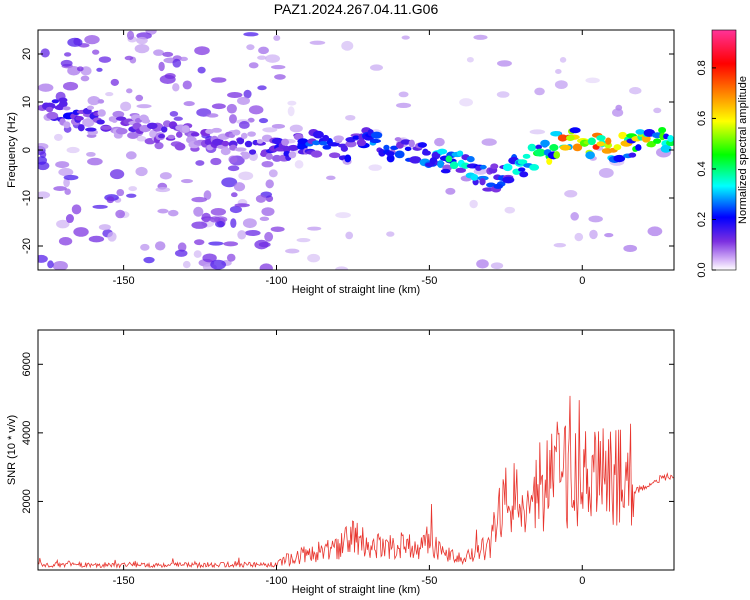 Image resolution: width=750 pixels, height=600 pixels. What do you see at coordinates (27, 364) in the screenshot?
I see `snr-ytick-label: 6000` at bounding box center [27, 364].